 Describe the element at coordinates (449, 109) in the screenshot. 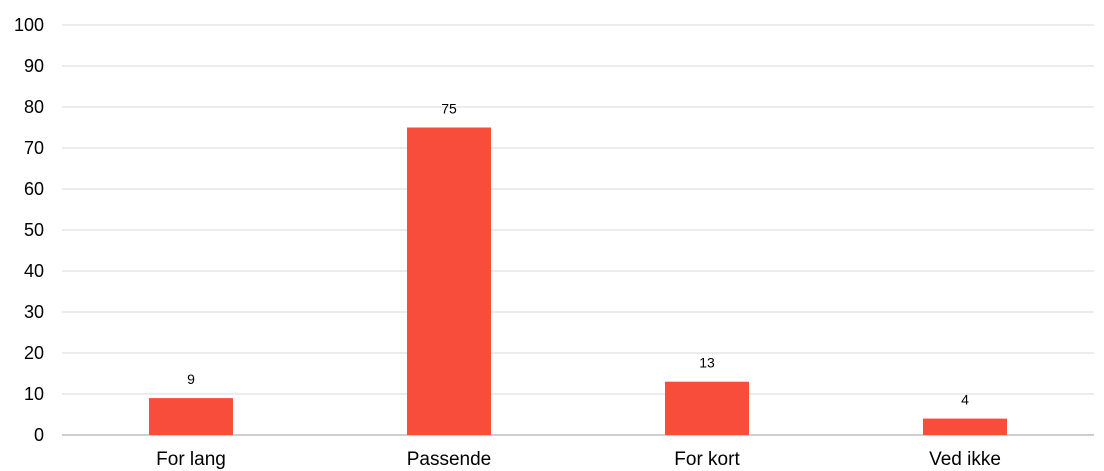

I see `data-label: 75` at that location.